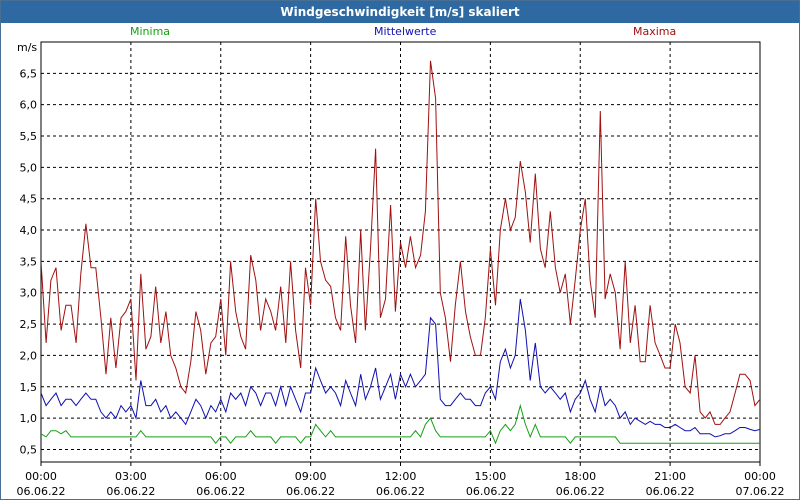 This screenshot has height=500, width=800. What do you see at coordinates (29, 449) in the screenshot?
I see `y-tick-label: 0,5` at bounding box center [29, 449].